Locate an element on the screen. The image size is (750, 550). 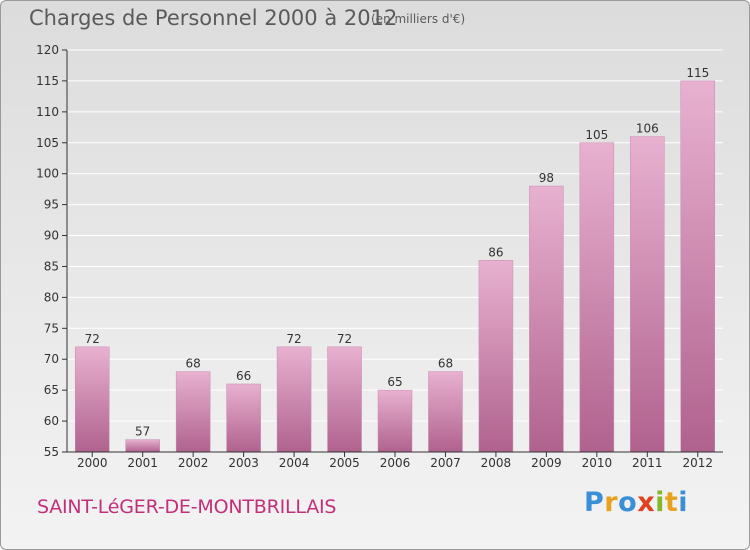
x-tick-label: 2009 is located at coordinates (546, 463).